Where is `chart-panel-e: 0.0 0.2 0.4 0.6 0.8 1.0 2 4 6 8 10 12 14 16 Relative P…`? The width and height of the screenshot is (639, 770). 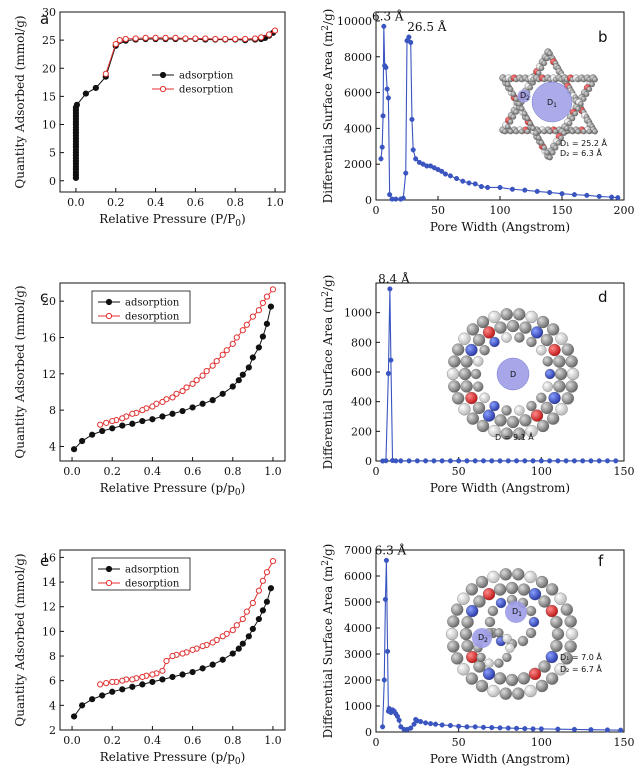 chart-panel-e: 0.0 0.2 0.4 0.6 0.8 1.0 2 4 6 8 10 12 14 16 Relative P… is located at coordinates (149, 658).